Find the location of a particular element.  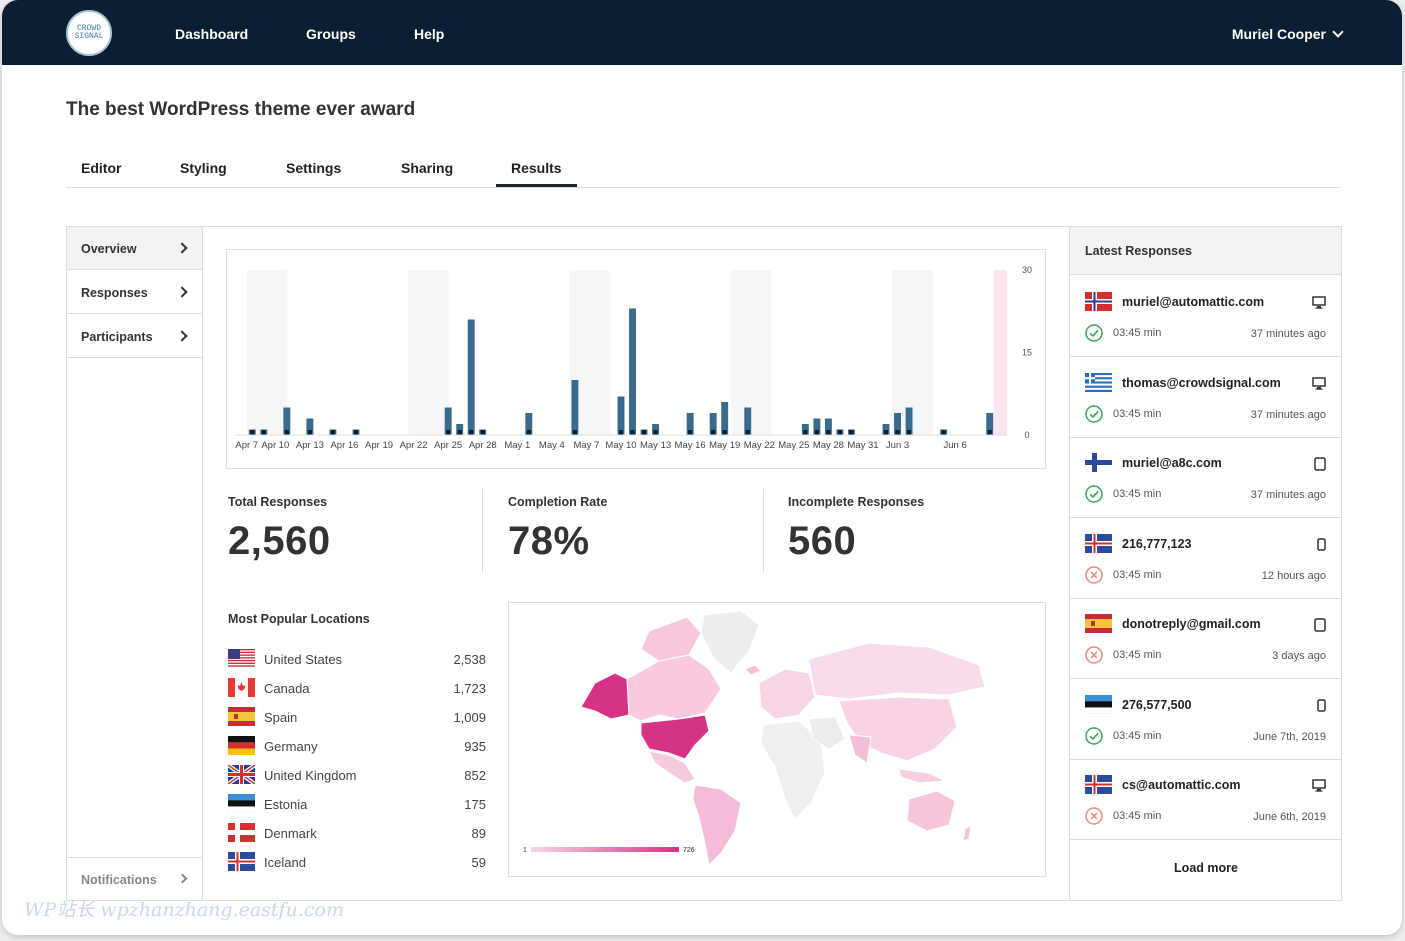

location-count: 175 is located at coordinates (475, 804).